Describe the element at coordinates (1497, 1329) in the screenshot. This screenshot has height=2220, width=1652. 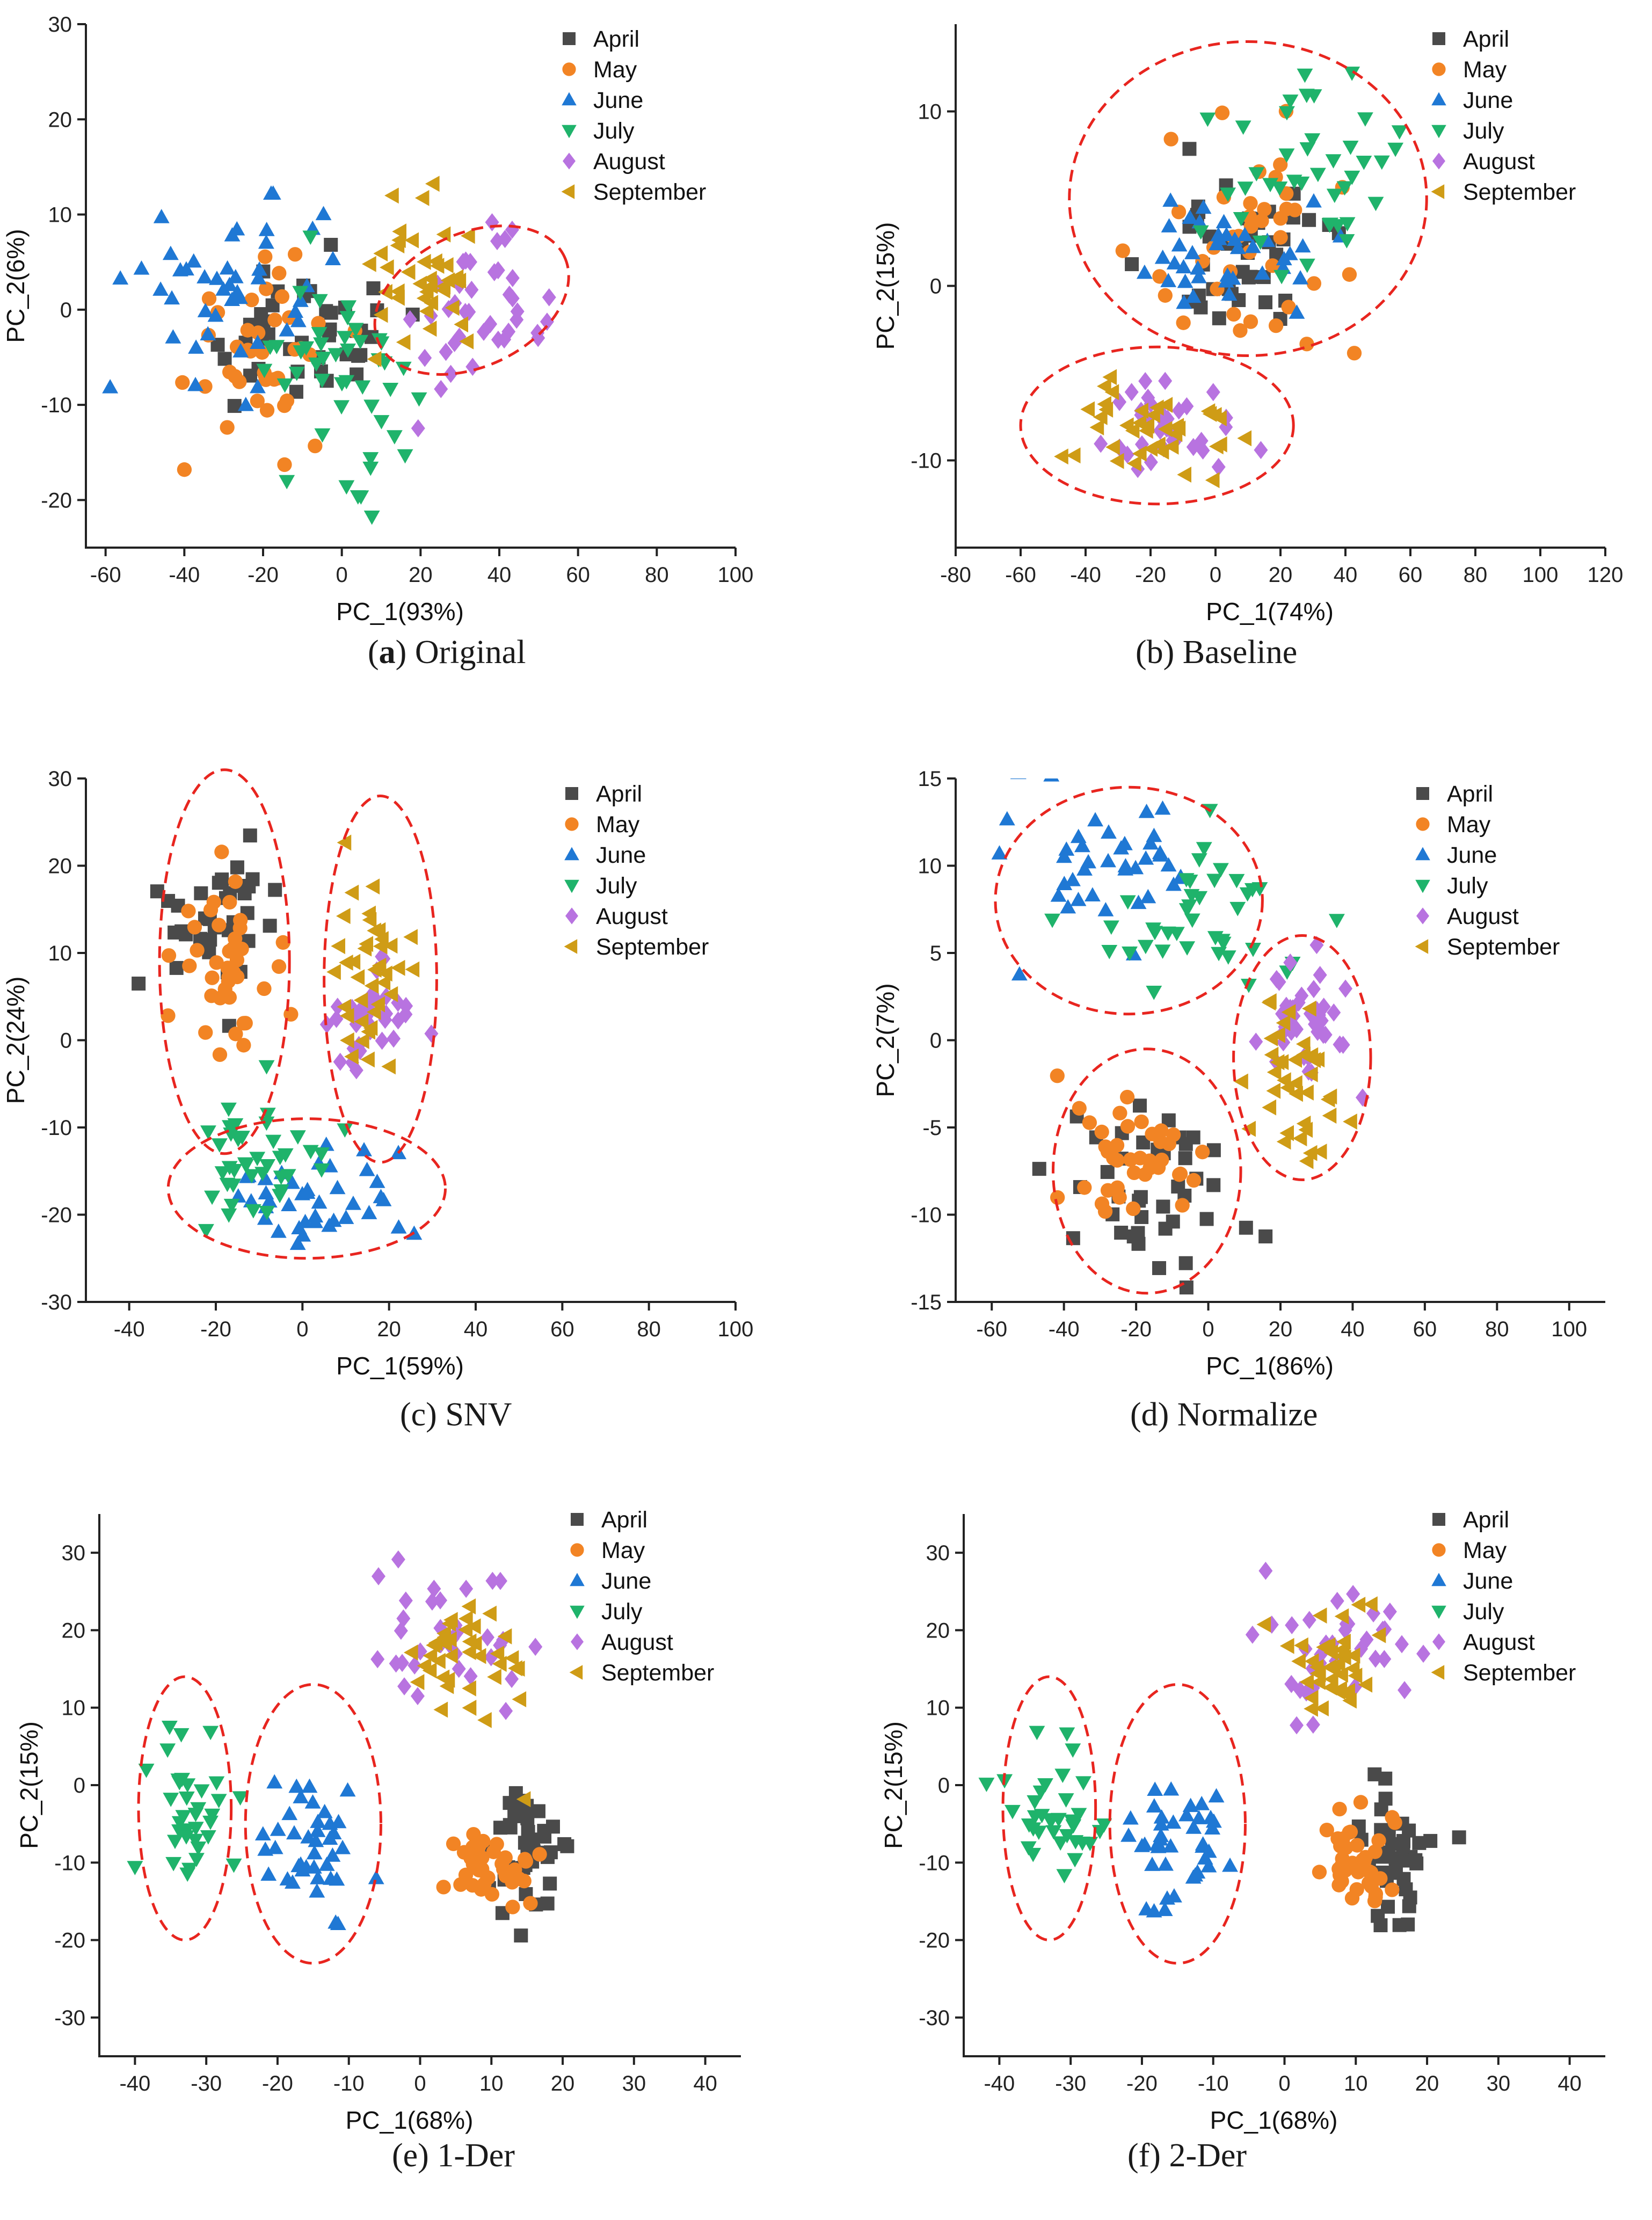
I see `x-tick-label: 80` at that location.